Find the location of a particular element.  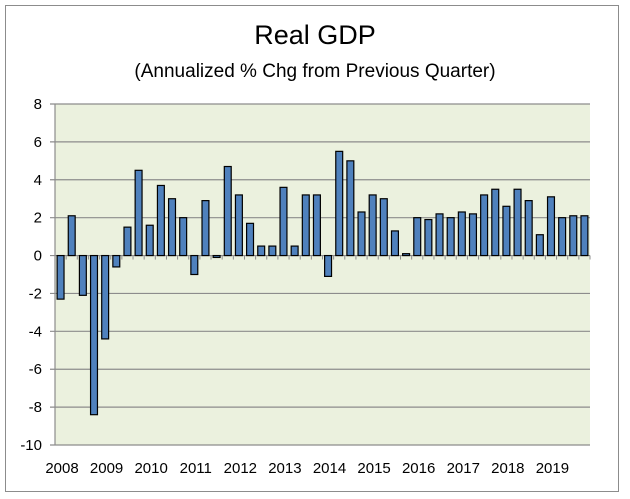

bar-2013Q3 is located at coordinates (305, 225).